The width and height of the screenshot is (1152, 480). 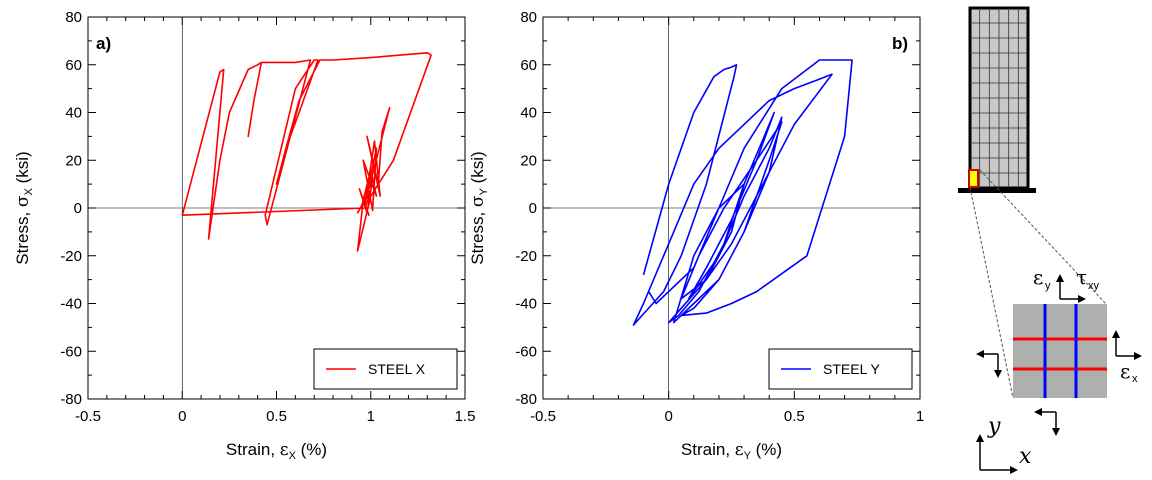 What do you see at coordinates (900, 43) in the screenshot?
I see `panel-b-label: b)` at bounding box center [900, 43].